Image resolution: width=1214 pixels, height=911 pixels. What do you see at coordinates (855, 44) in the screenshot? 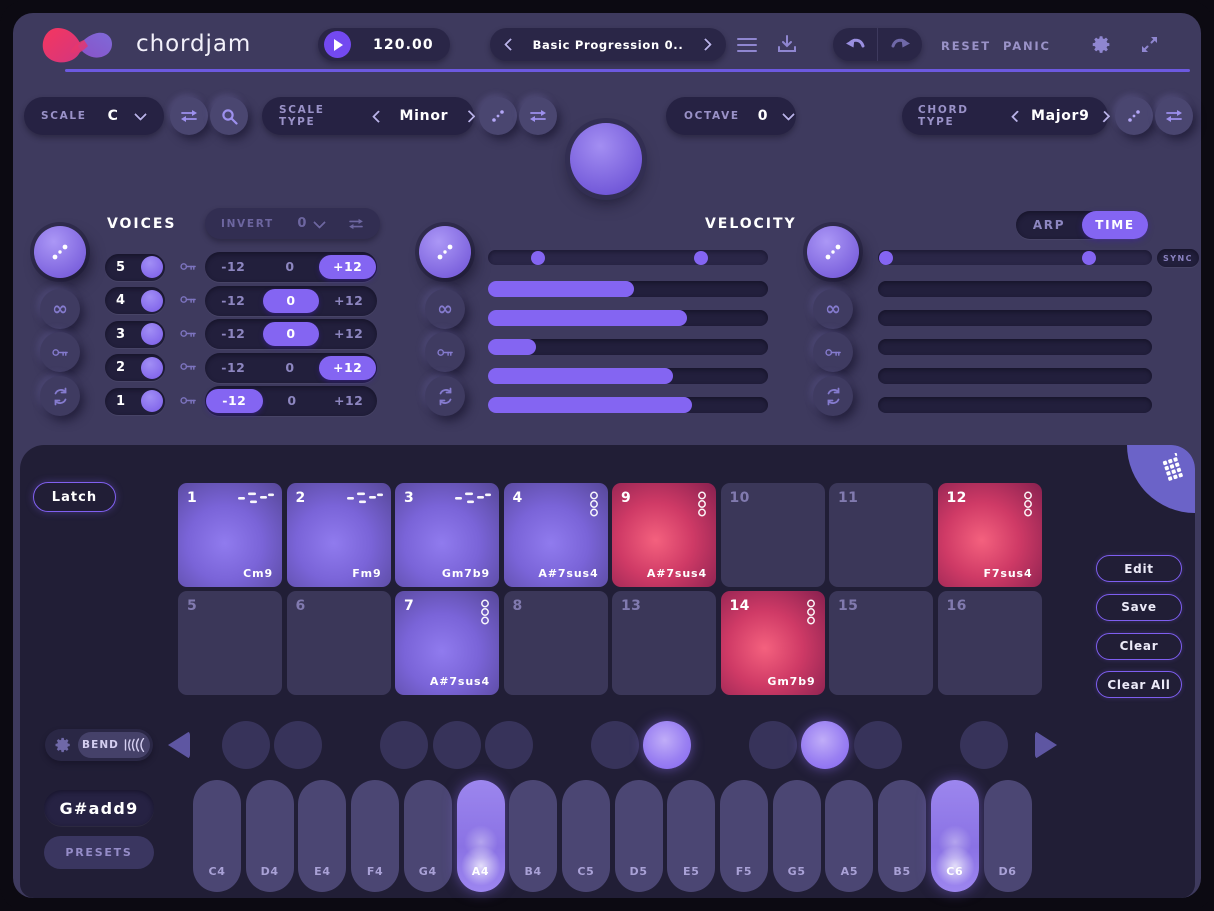
I see `undo-button` at bounding box center [855, 44].